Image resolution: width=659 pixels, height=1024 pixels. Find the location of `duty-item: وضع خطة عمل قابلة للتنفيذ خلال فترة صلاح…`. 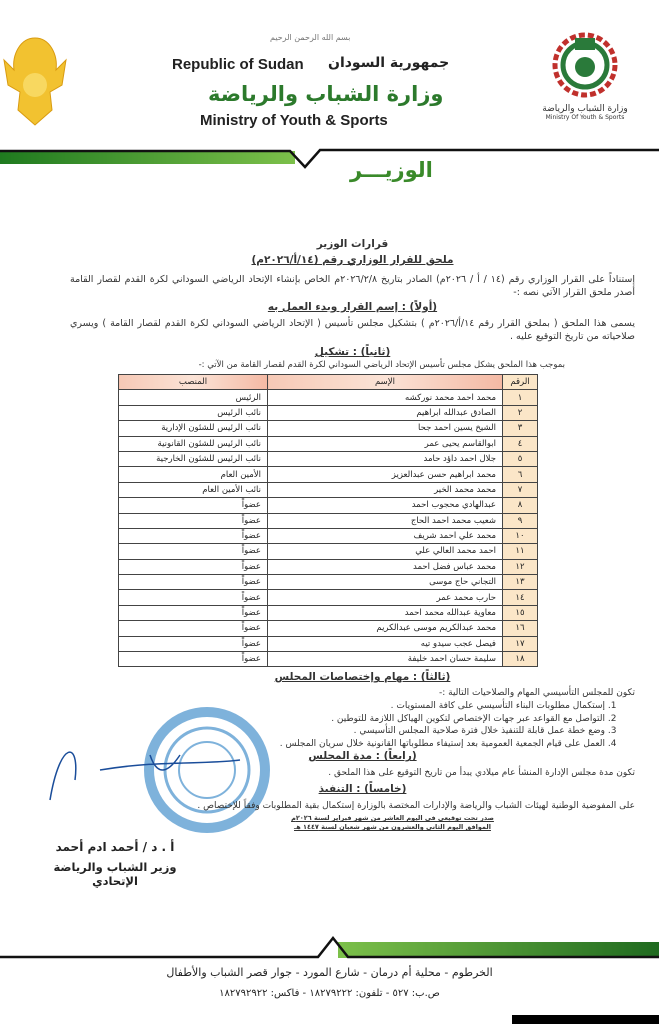

duty-item: وضع خطة عمل قابلة للتنفيذ خلال فترة صلاح… is located at coordinates (347, 731).